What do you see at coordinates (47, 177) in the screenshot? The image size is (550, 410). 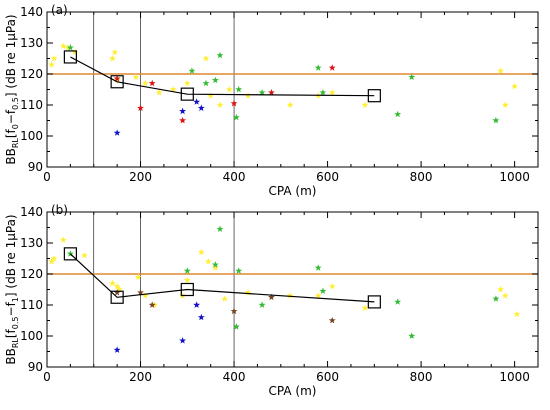 I see `x-tick-label: 0` at bounding box center [47, 177].